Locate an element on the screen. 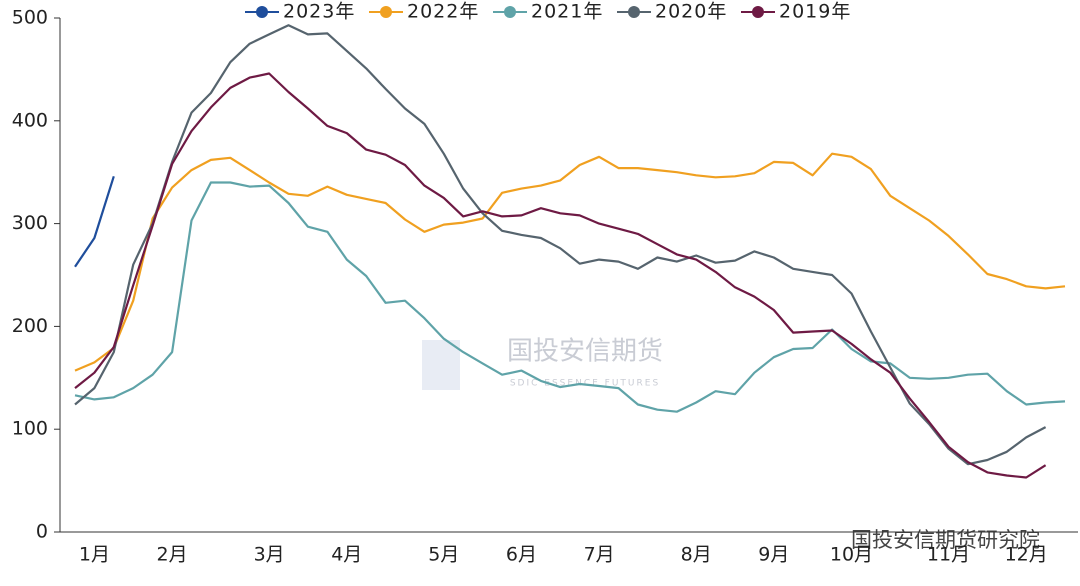 This screenshot has width=1080, height=586. legend-label: 2019年 is located at coordinates (815, 12).